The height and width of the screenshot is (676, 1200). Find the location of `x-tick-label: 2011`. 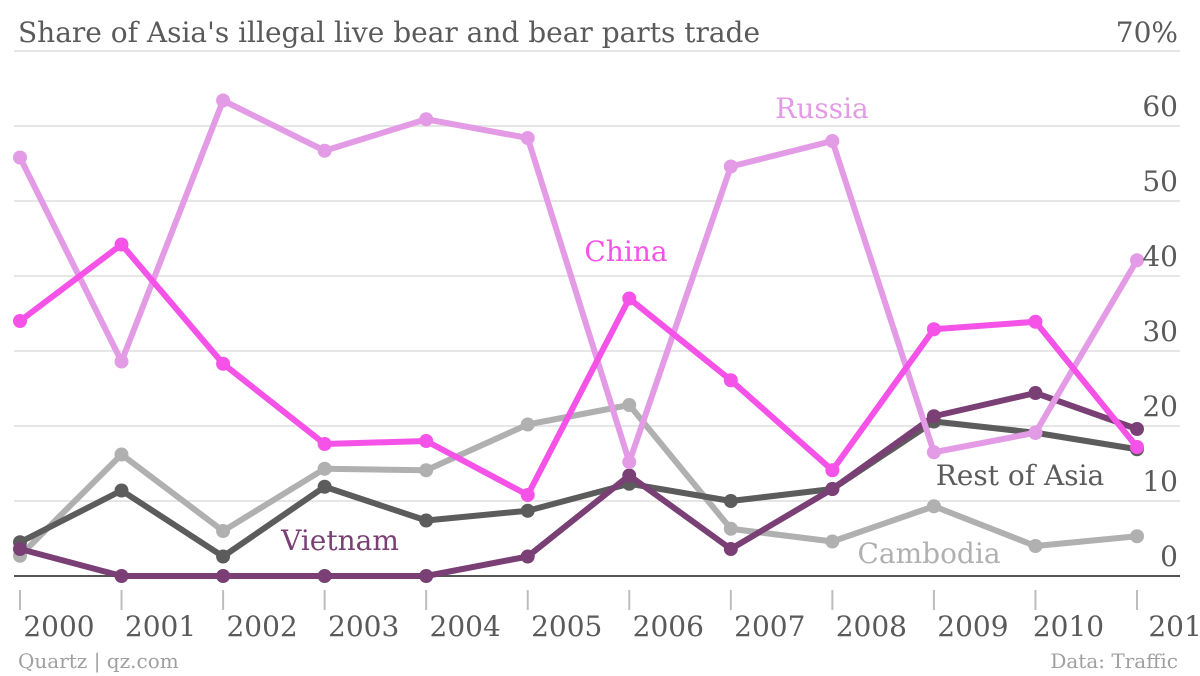

x-tick-label: 2011 is located at coordinates (1174, 626).